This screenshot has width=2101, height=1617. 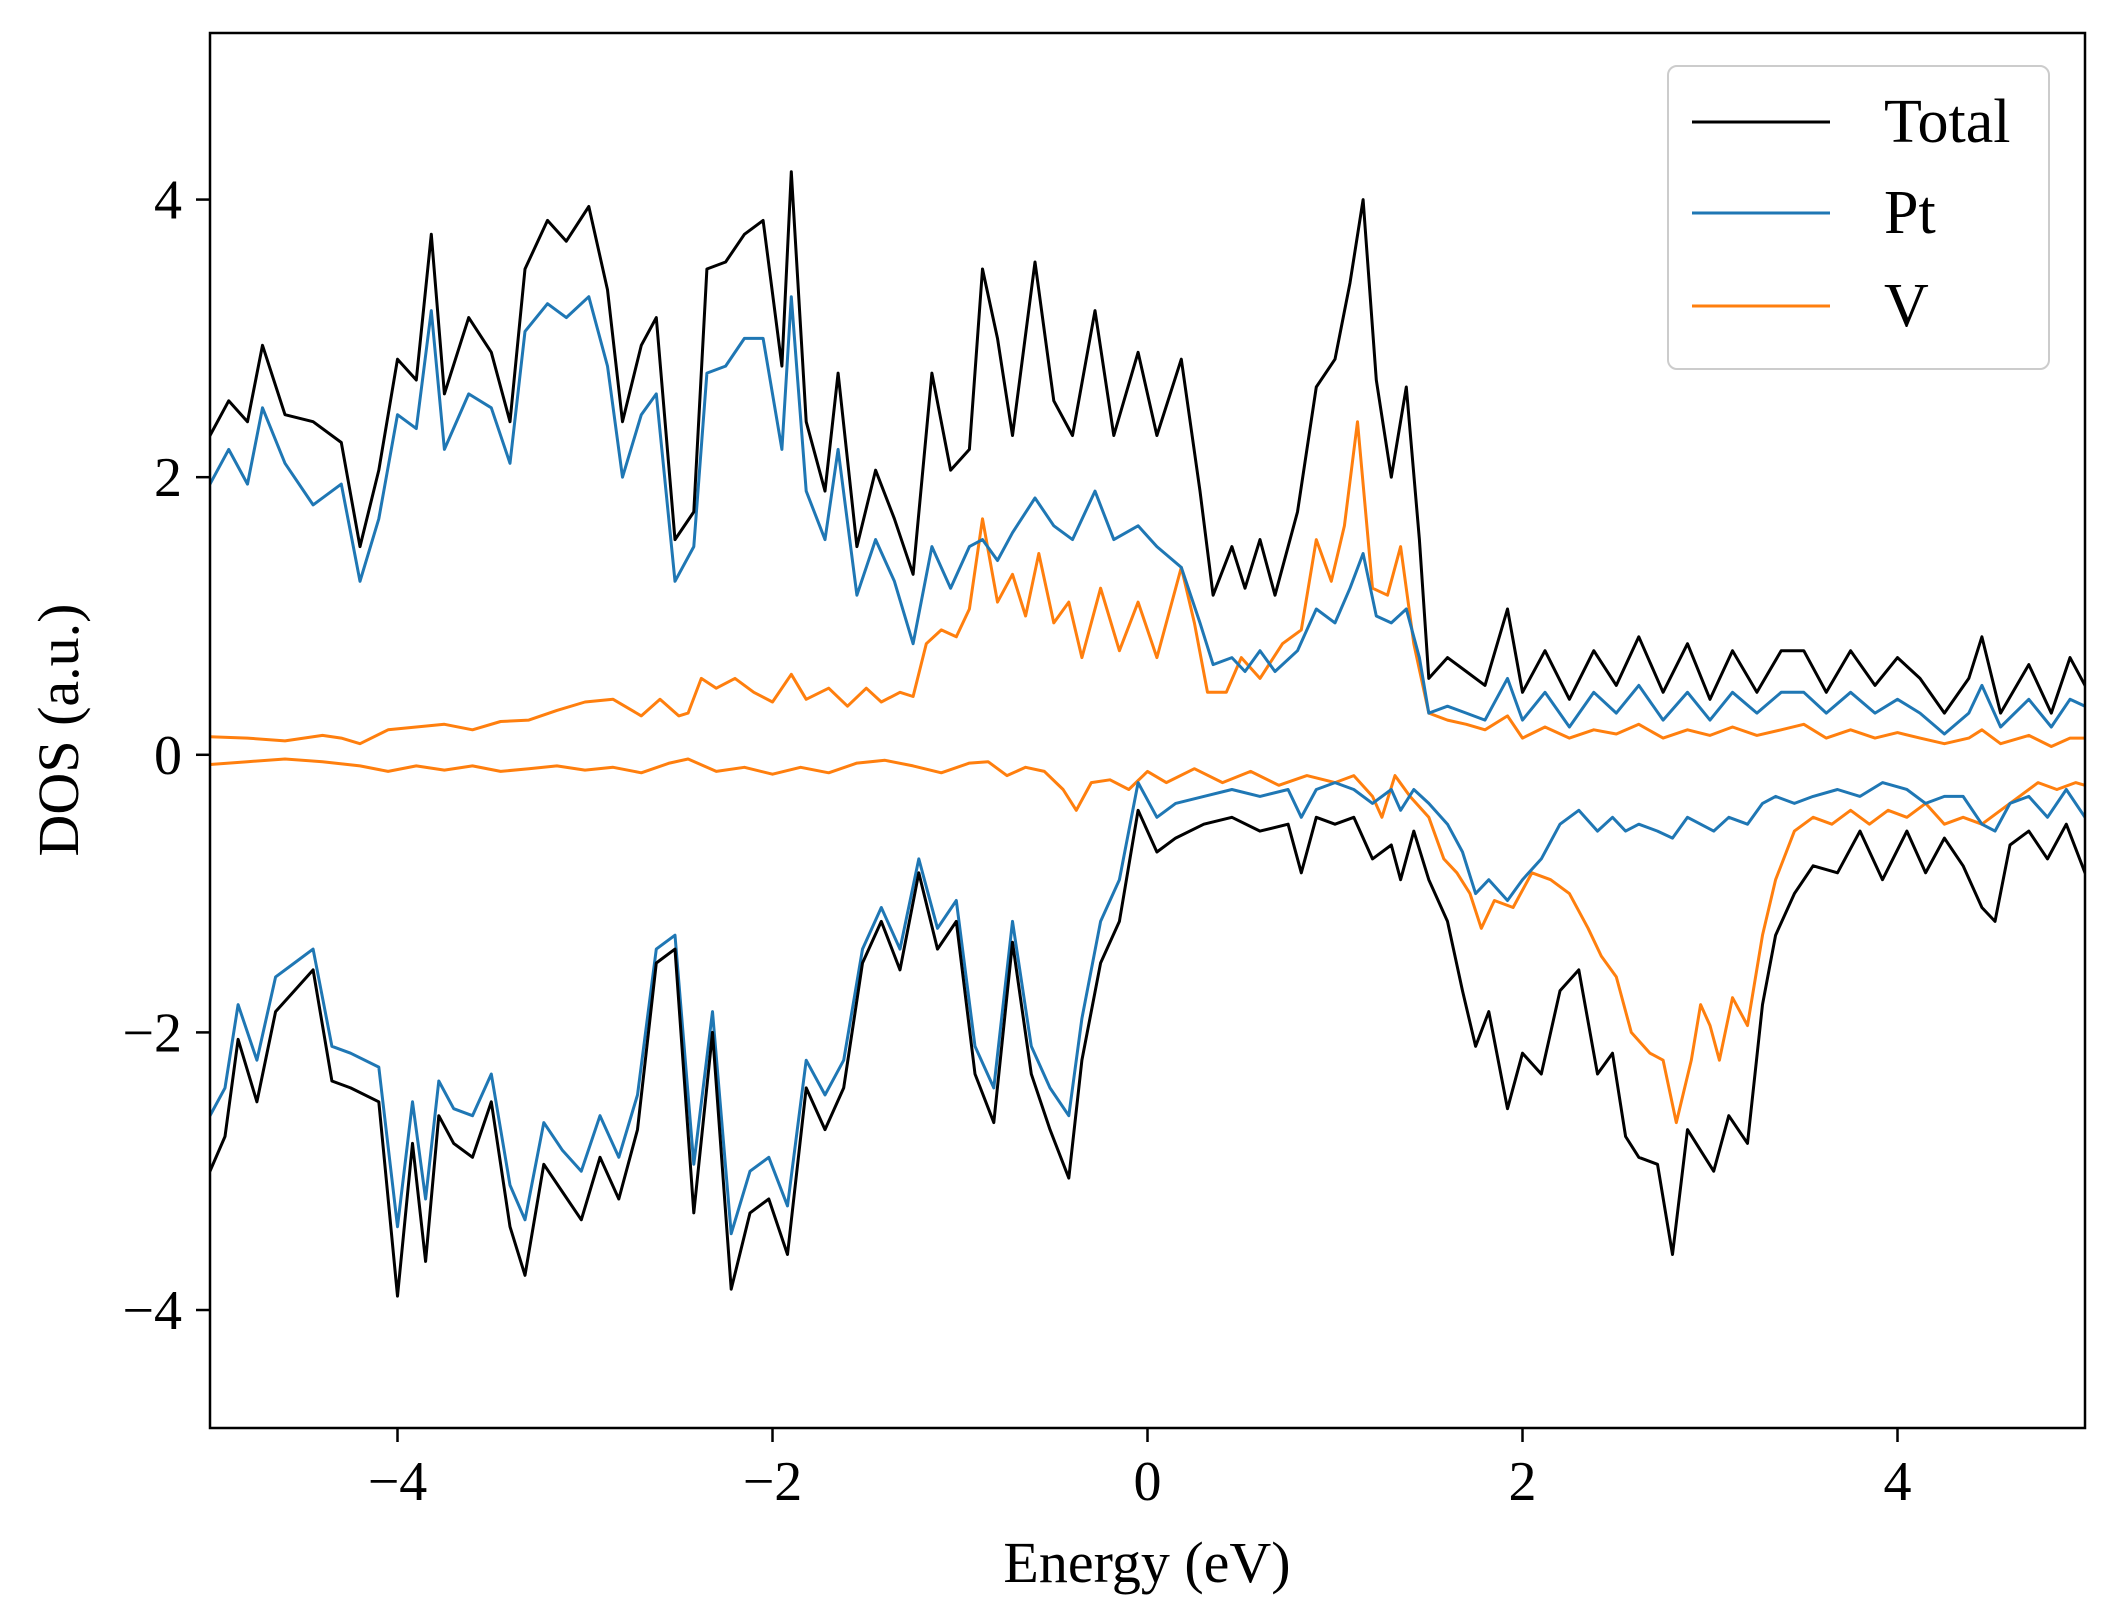 What do you see at coordinates (1947, 122) in the screenshot?
I see `legend-label-total: Total` at bounding box center [1947, 122].